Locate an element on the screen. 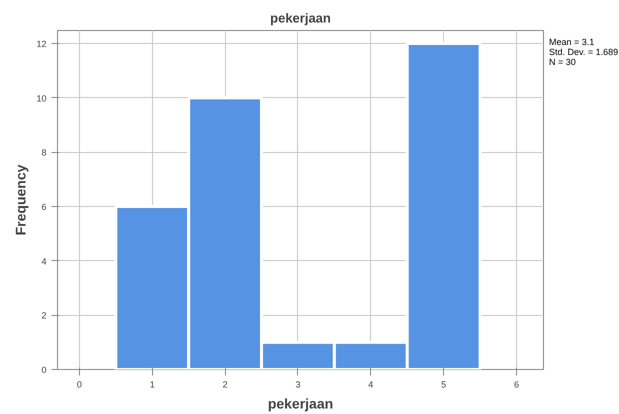  y-tick-label: 10 is located at coordinates (41, 98).